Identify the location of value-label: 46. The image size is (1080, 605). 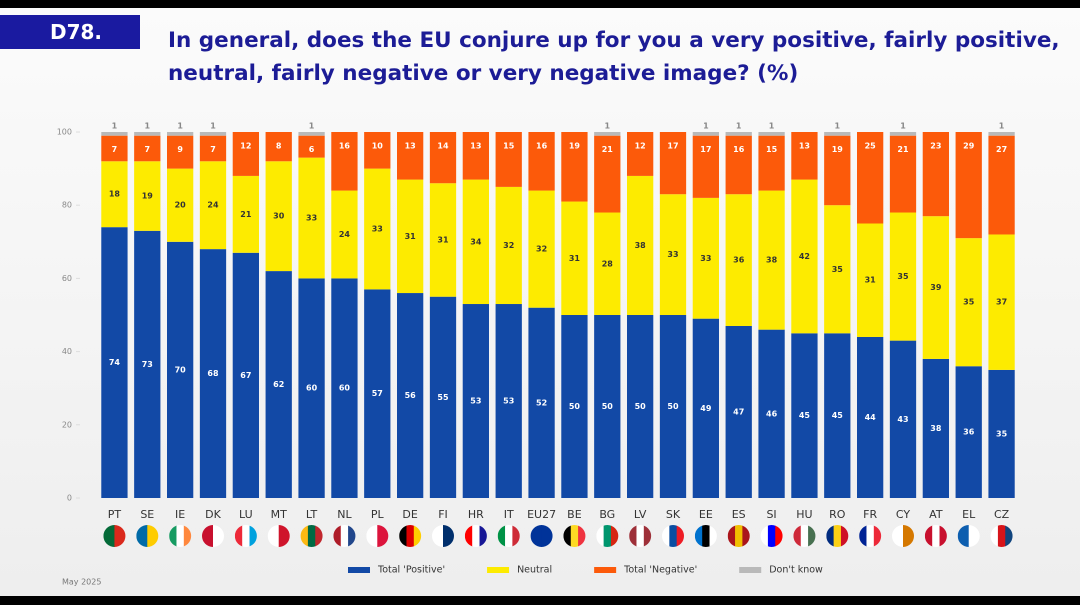
(772, 413).